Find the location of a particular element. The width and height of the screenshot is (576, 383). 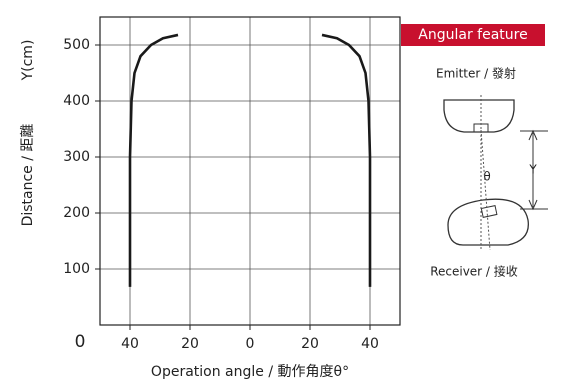

y-tick-label: 100 is located at coordinates (76, 269).